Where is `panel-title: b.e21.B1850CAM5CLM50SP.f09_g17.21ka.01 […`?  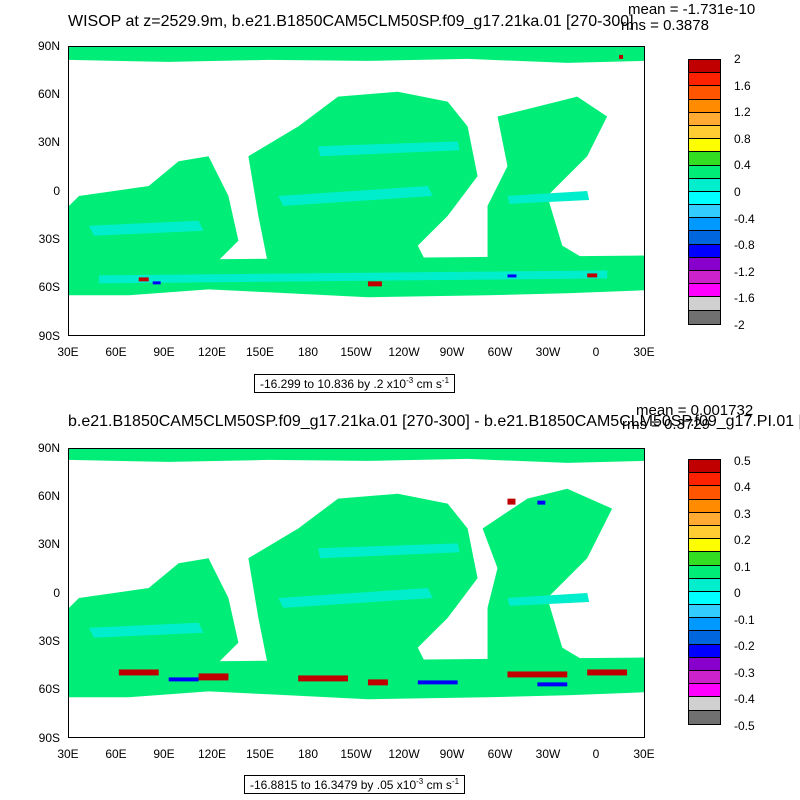 panel-title: b.e21.B1850CAM5CLM50SP.f09_g17.21ka.01 [… is located at coordinates (434, 421).